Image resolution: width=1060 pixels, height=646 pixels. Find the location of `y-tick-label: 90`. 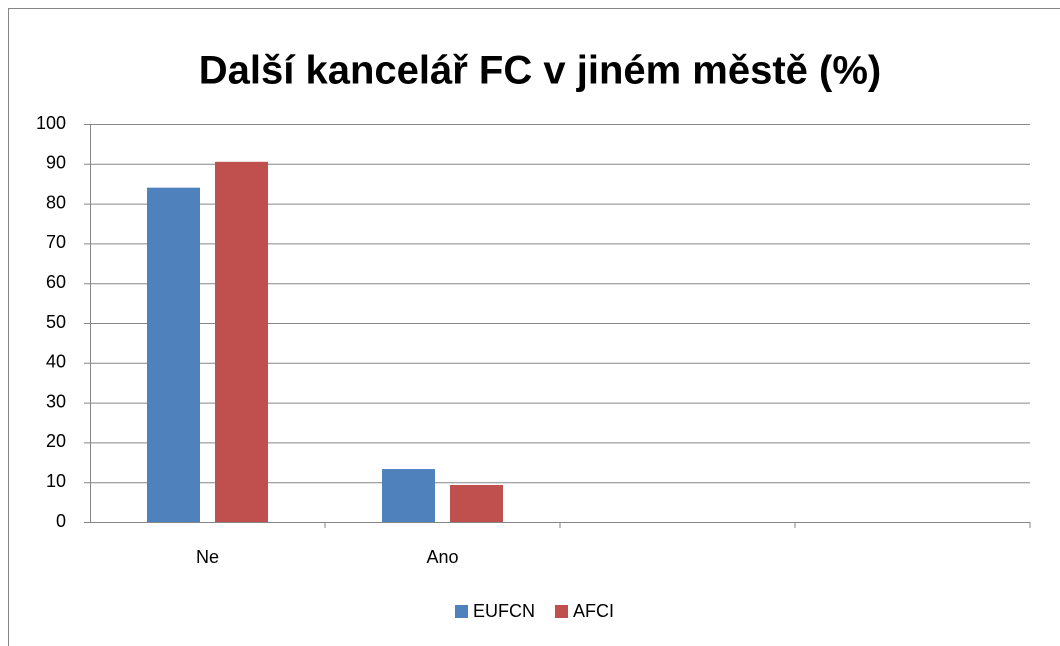

y-tick-label: 90 is located at coordinates (56, 163).